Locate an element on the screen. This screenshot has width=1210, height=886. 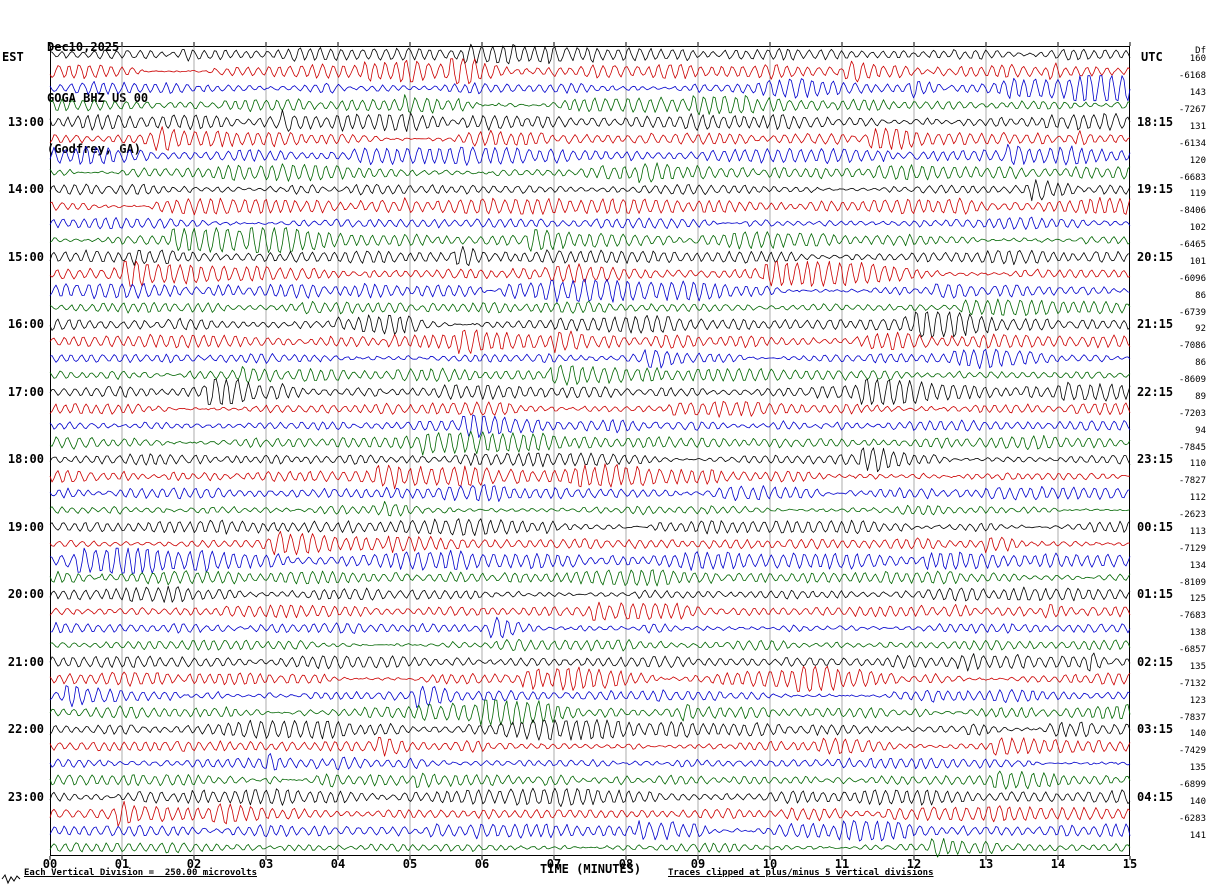
utc-hour-label: 22:15 is located at coordinates (1155, 392).